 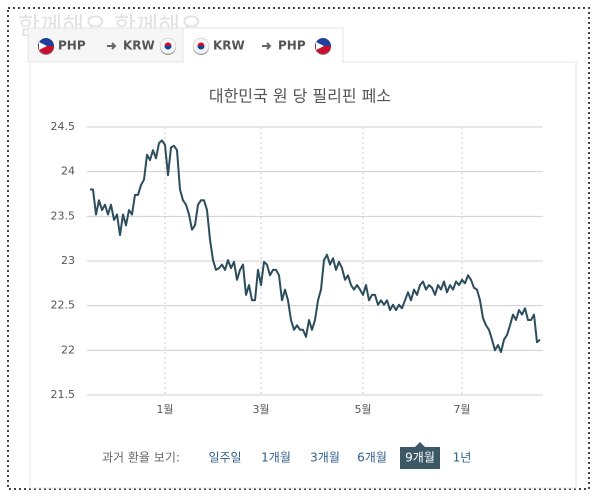 I want to click on tab-to: PHP, so click(x=292, y=46).